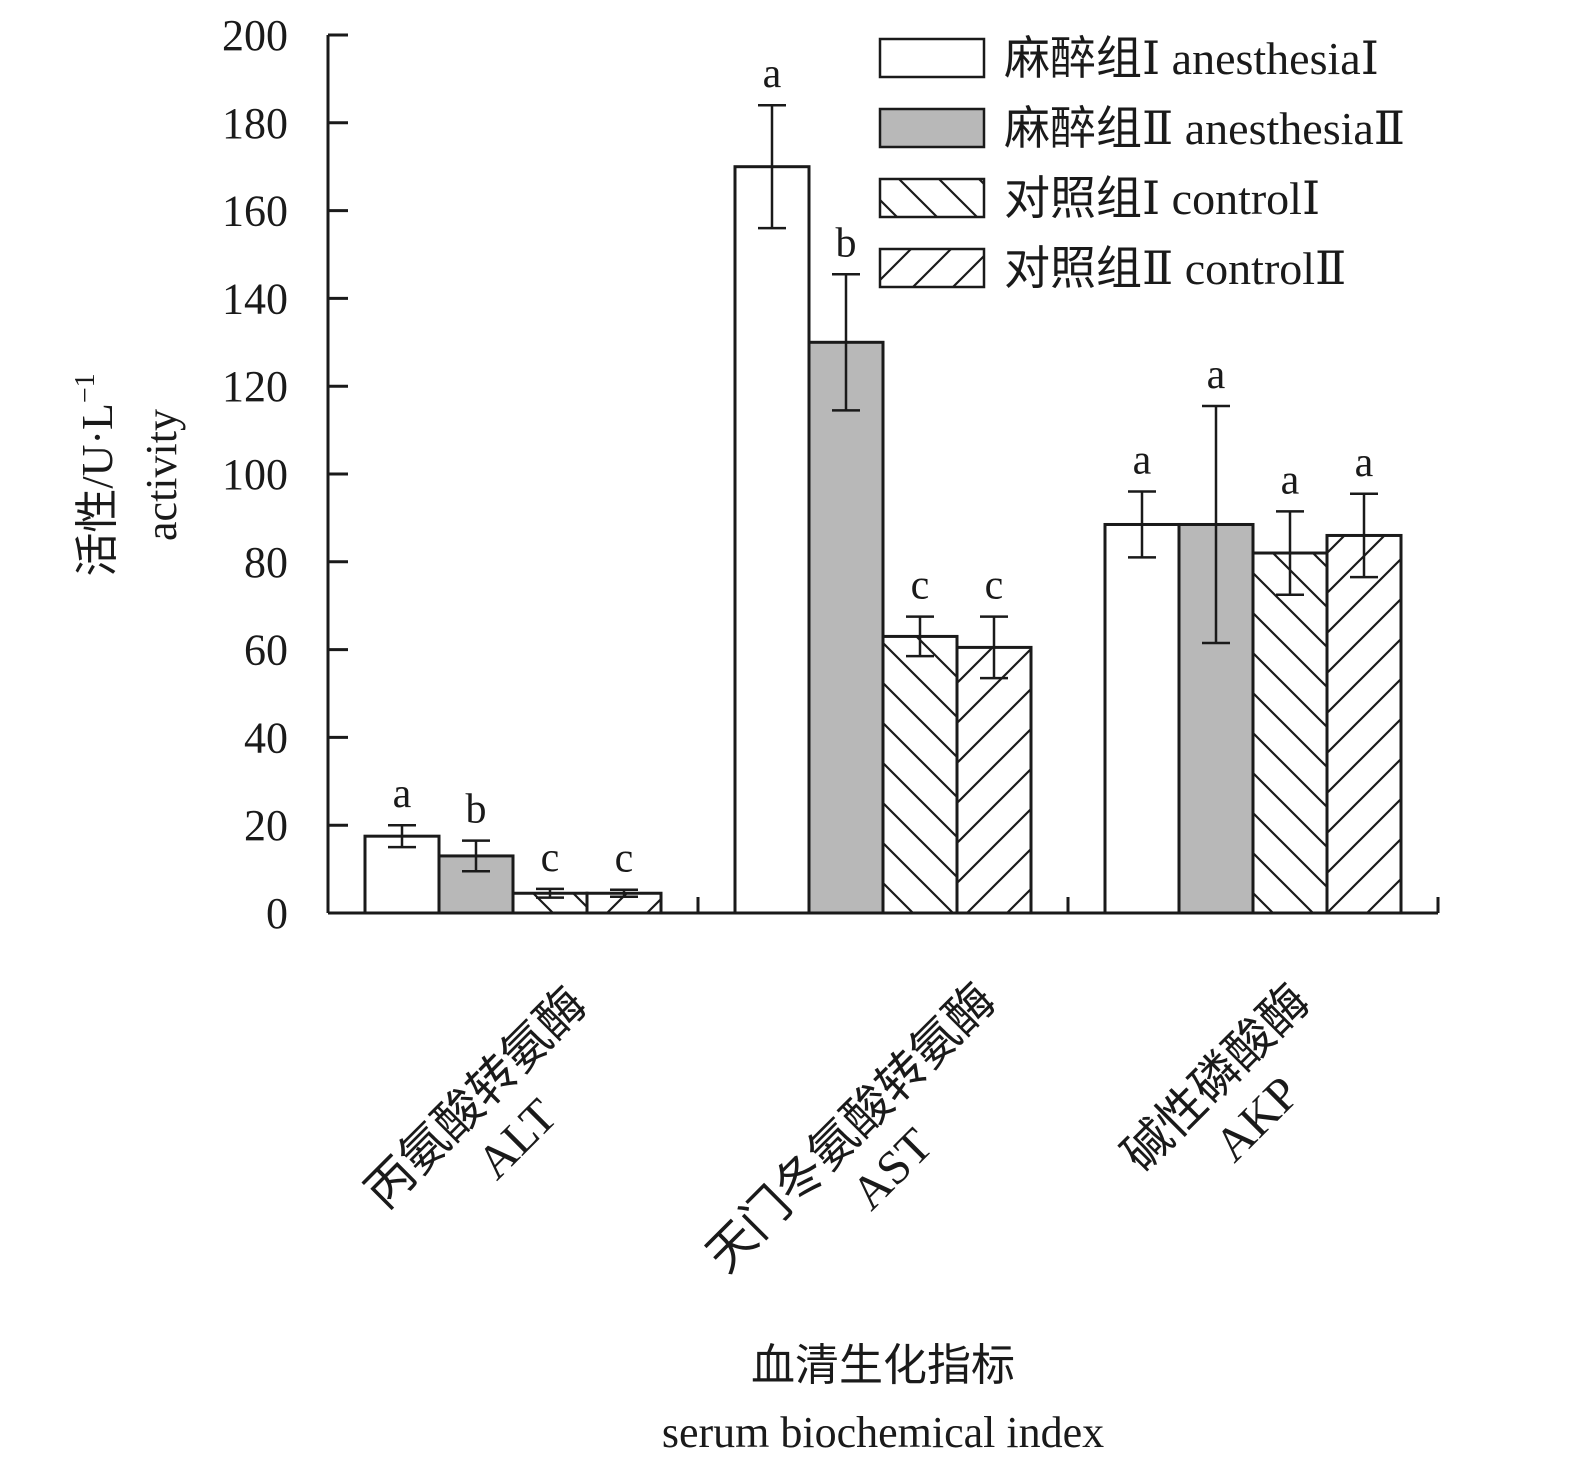 The height and width of the screenshot is (1481, 1575). What do you see at coordinates (1175, 268) in the screenshot?
I see `legend-label-series-4: 对照组Ⅱ controlⅡ` at bounding box center [1175, 268].